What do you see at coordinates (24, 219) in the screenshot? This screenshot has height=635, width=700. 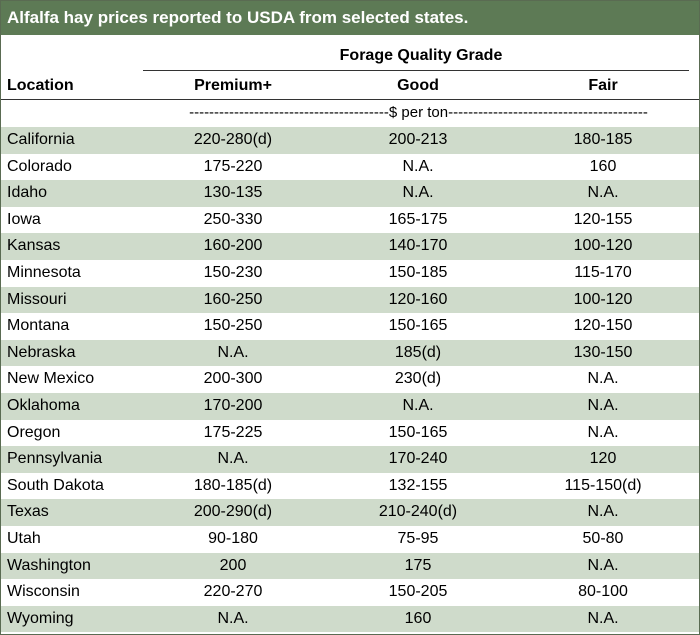 I see `cell-location: Iowa` at bounding box center [24, 219].